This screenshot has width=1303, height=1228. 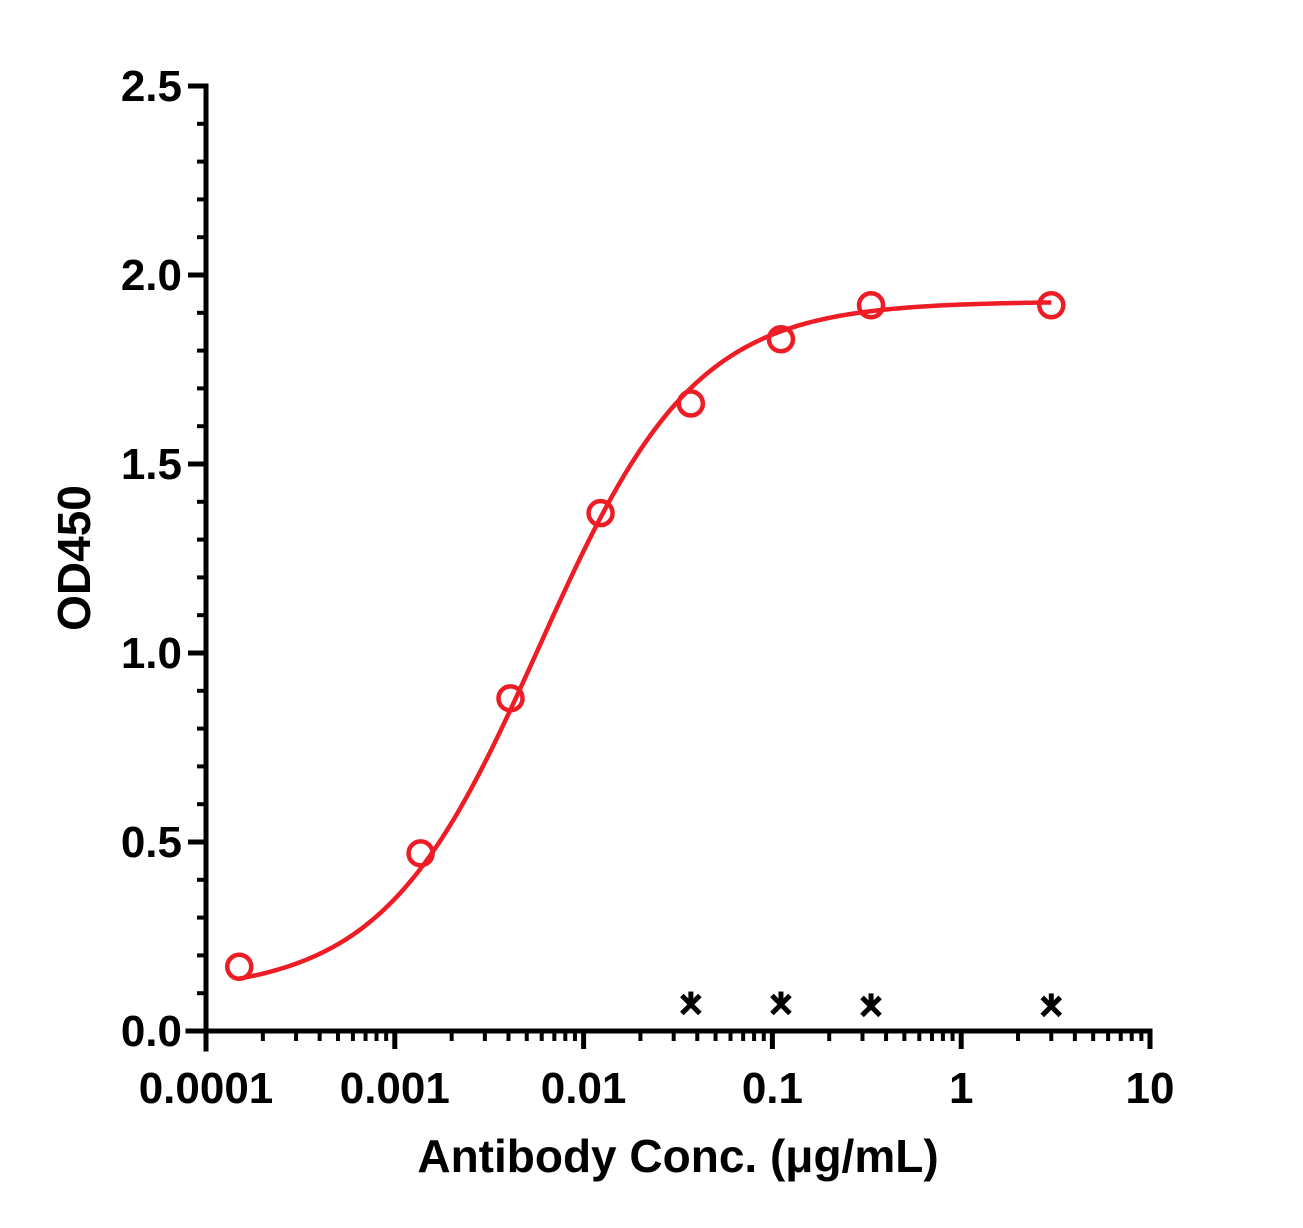 What do you see at coordinates (151, 653) in the screenshot?
I see `y-tick-label: 1.0` at bounding box center [151, 653].